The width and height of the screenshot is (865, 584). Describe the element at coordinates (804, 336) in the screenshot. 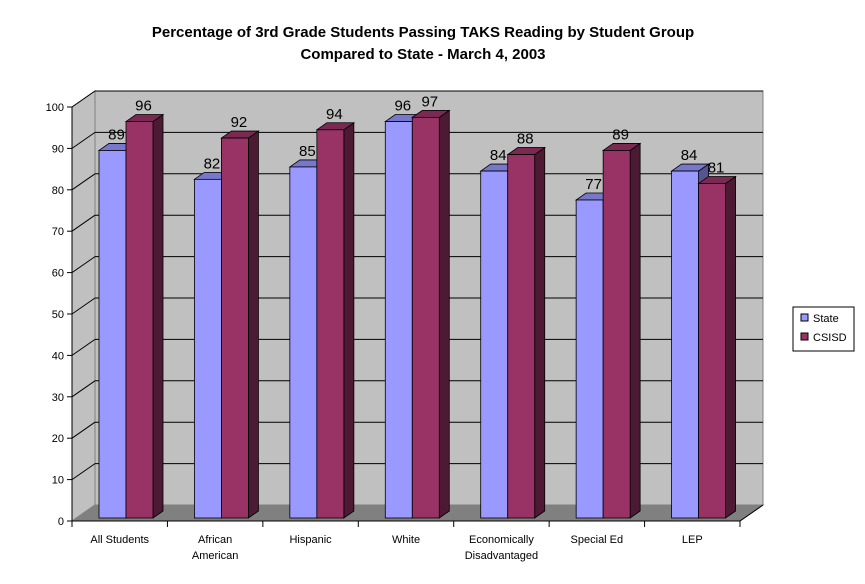

I see `legend-swatch-csisd` at that location.